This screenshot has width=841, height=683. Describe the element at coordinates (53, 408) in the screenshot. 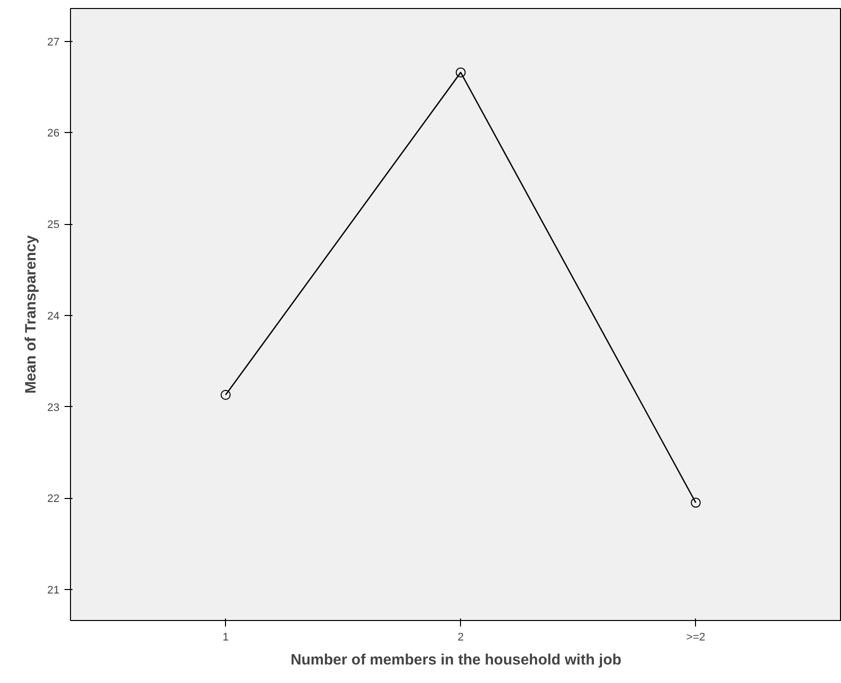

I see `y-tick-label: 23` at that location.